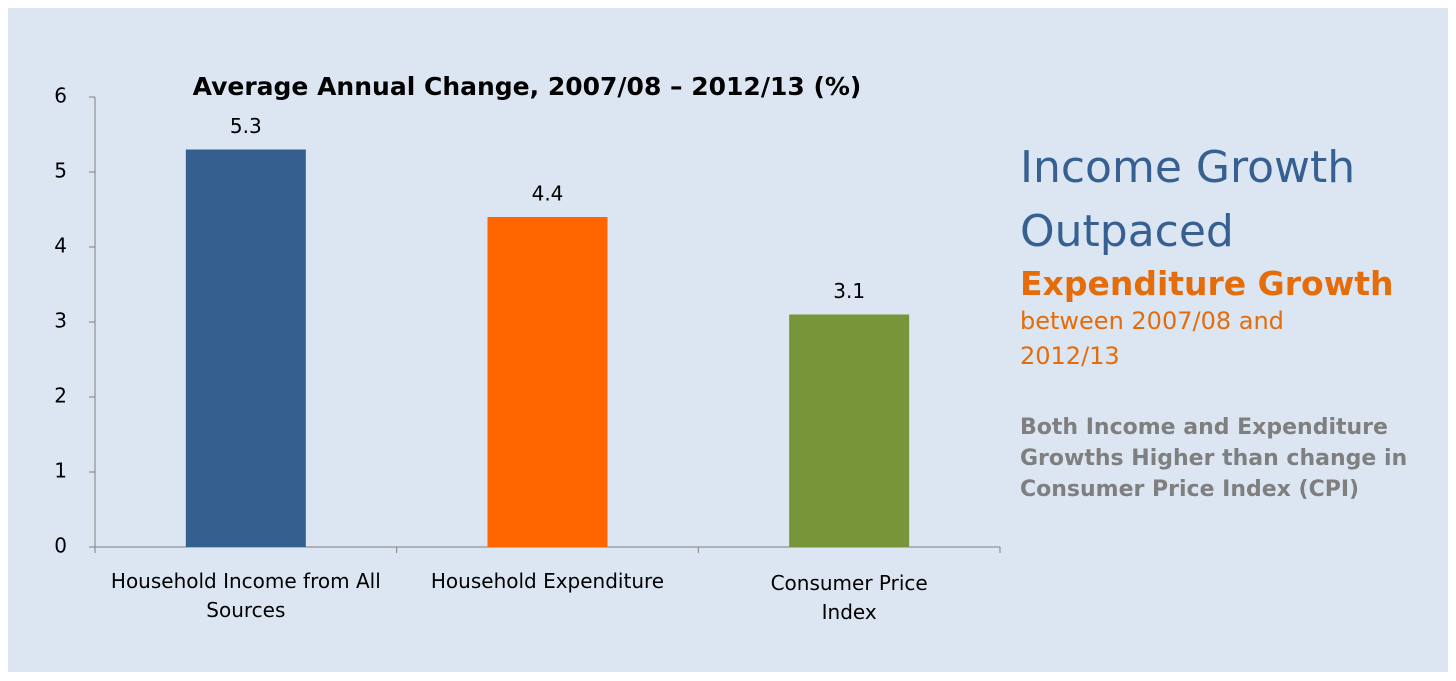  Describe the element at coordinates (60, 471) in the screenshot. I see `y-tick-label: 1` at that location.